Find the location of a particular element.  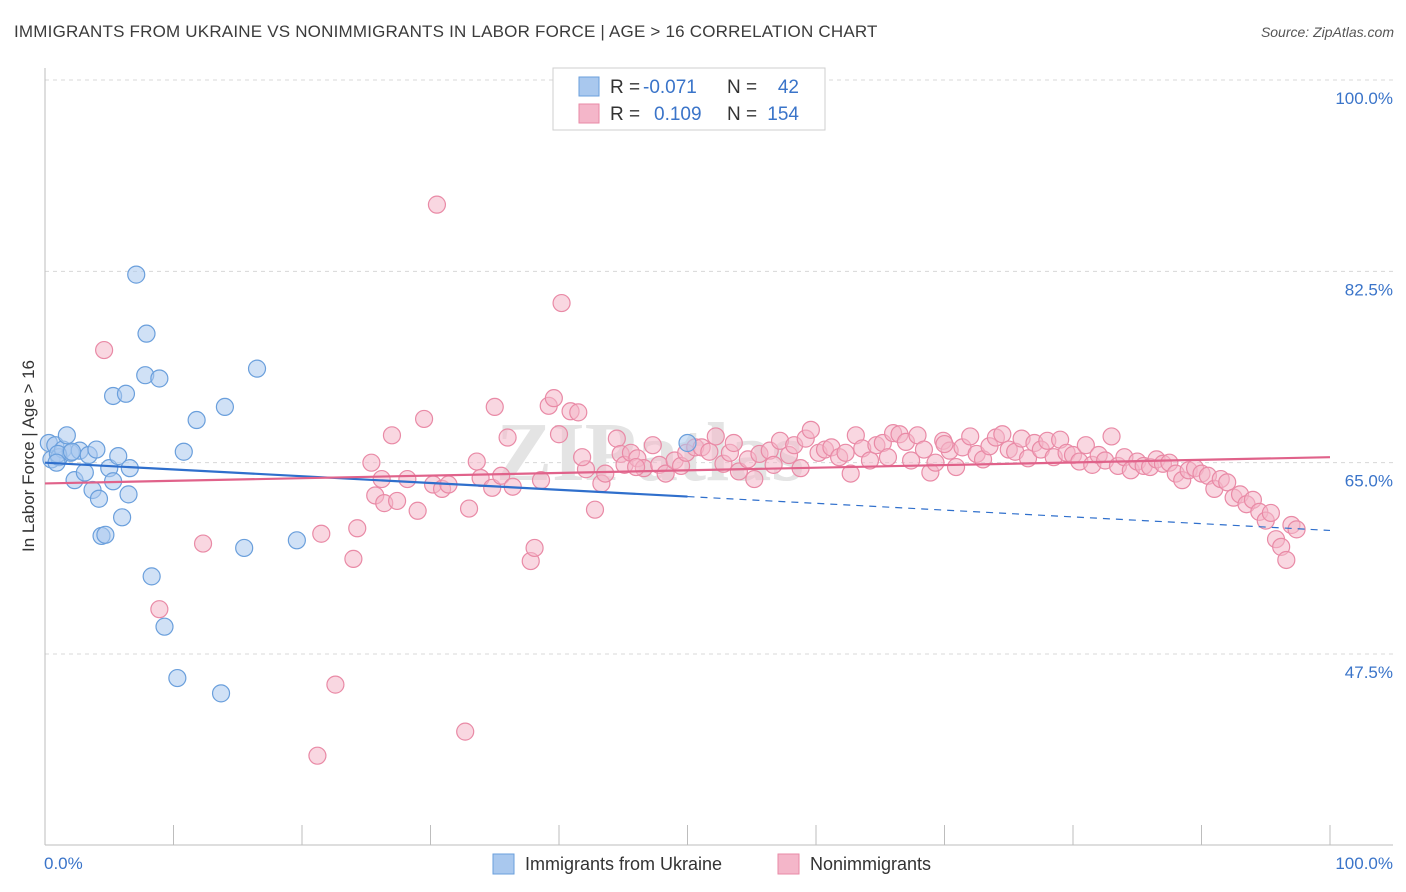

nonimmigrant-trend-line is located at coordinates (687, 470).